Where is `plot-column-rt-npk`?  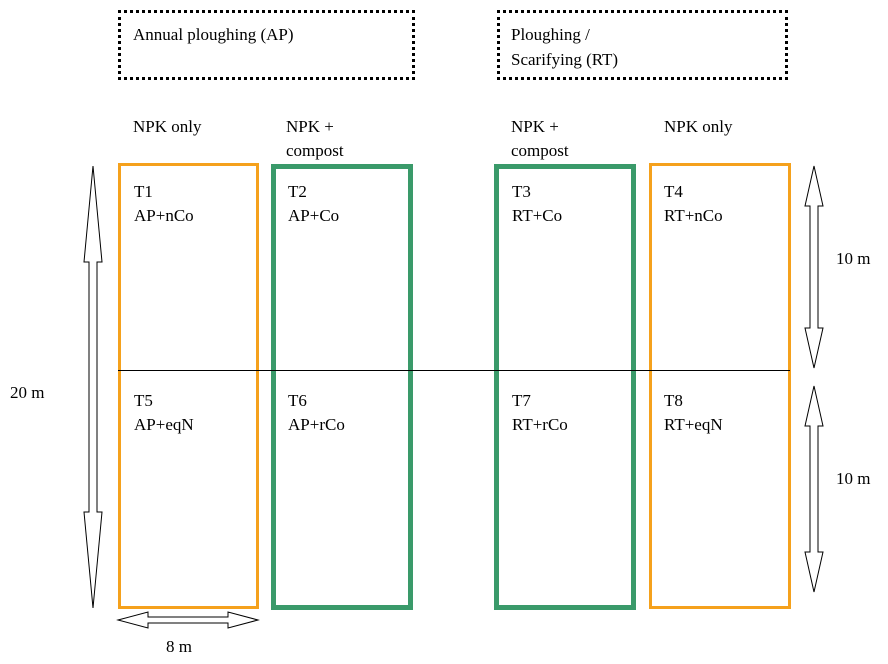
plot-column-rt-npk is located at coordinates (720, 386).